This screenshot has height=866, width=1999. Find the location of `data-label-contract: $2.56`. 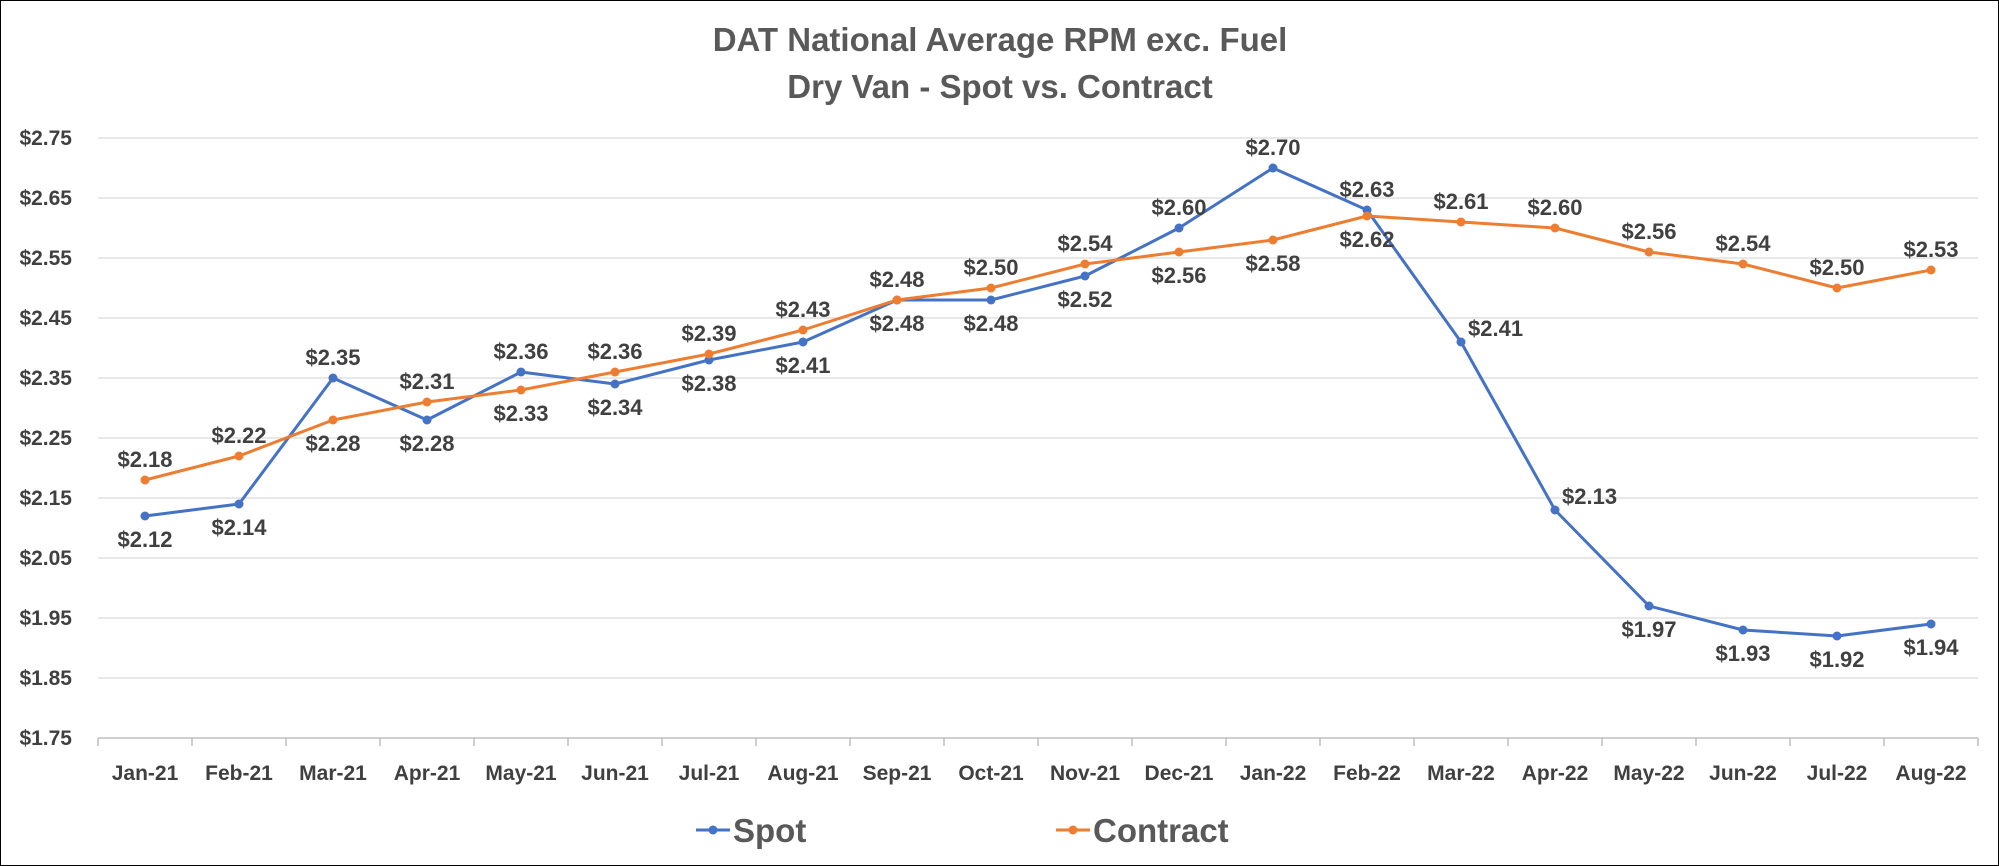

data-label-contract: $2.56 is located at coordinates (1178, 275).